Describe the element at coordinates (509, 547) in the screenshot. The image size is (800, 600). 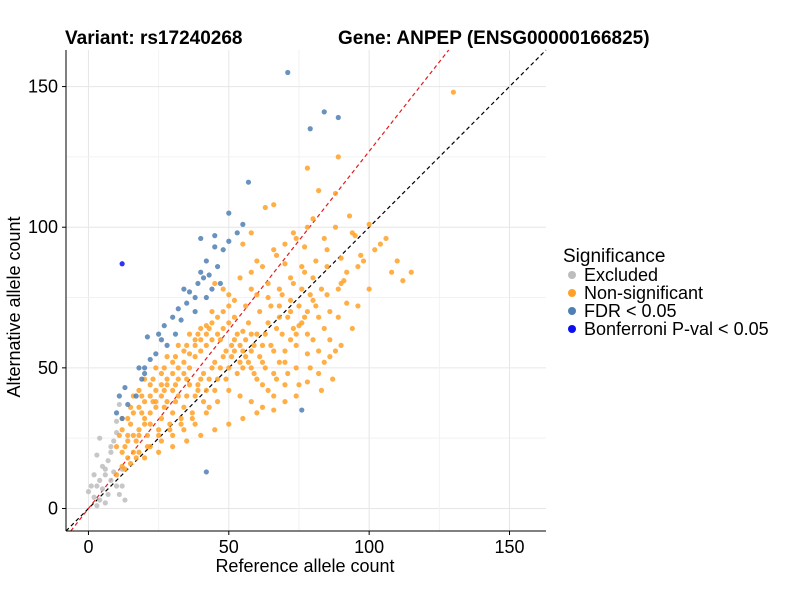
I see `x-tick-label: 150` at that location.